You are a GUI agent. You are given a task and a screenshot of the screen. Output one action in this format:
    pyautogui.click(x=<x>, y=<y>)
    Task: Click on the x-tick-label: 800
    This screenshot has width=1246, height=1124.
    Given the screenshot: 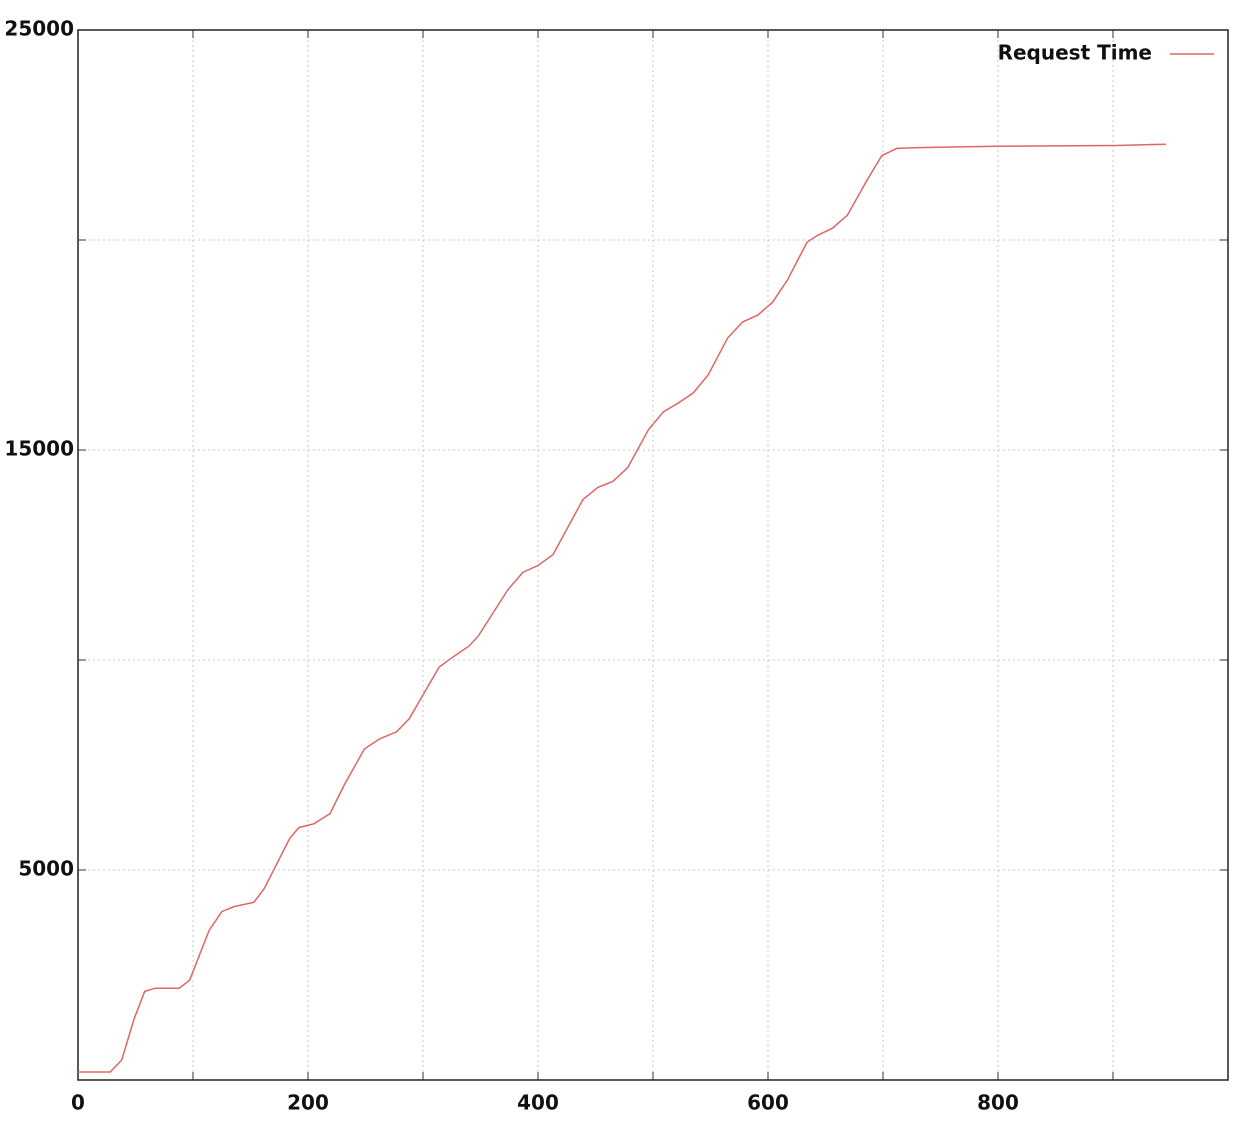 What is the action you would take?
    pyautogui.click(x=998, y=1103)
    